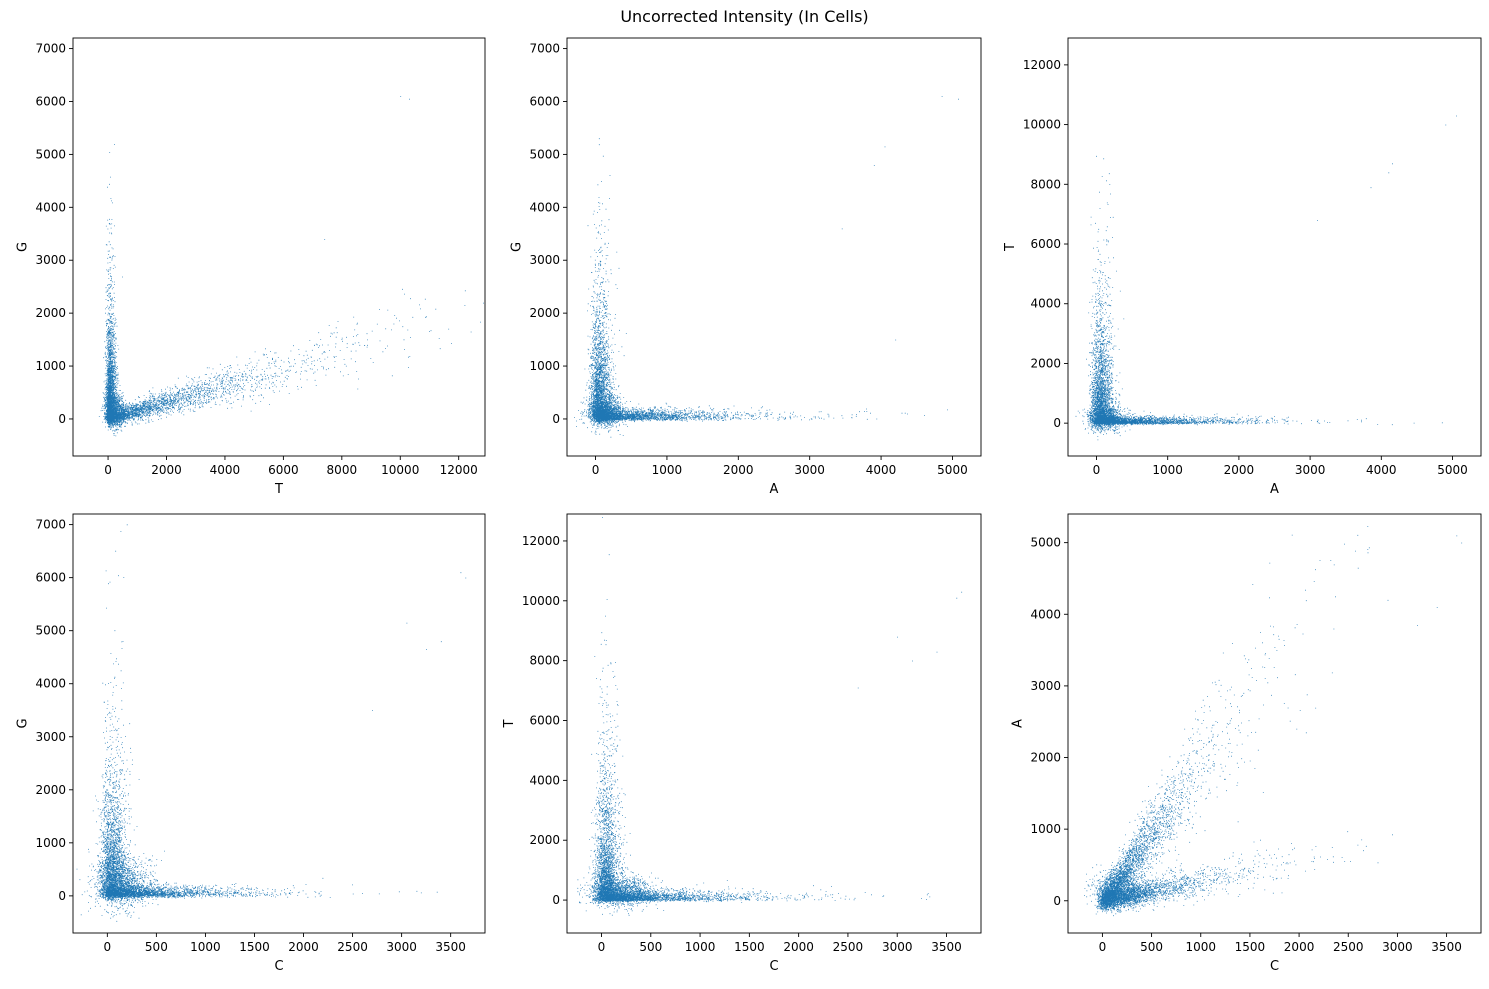 The image size is (1489, 989). What do you see at coordinates (541, 541) in the screenshot?
I see `y-tick-label: 12000` at bounding box center [541, 541].